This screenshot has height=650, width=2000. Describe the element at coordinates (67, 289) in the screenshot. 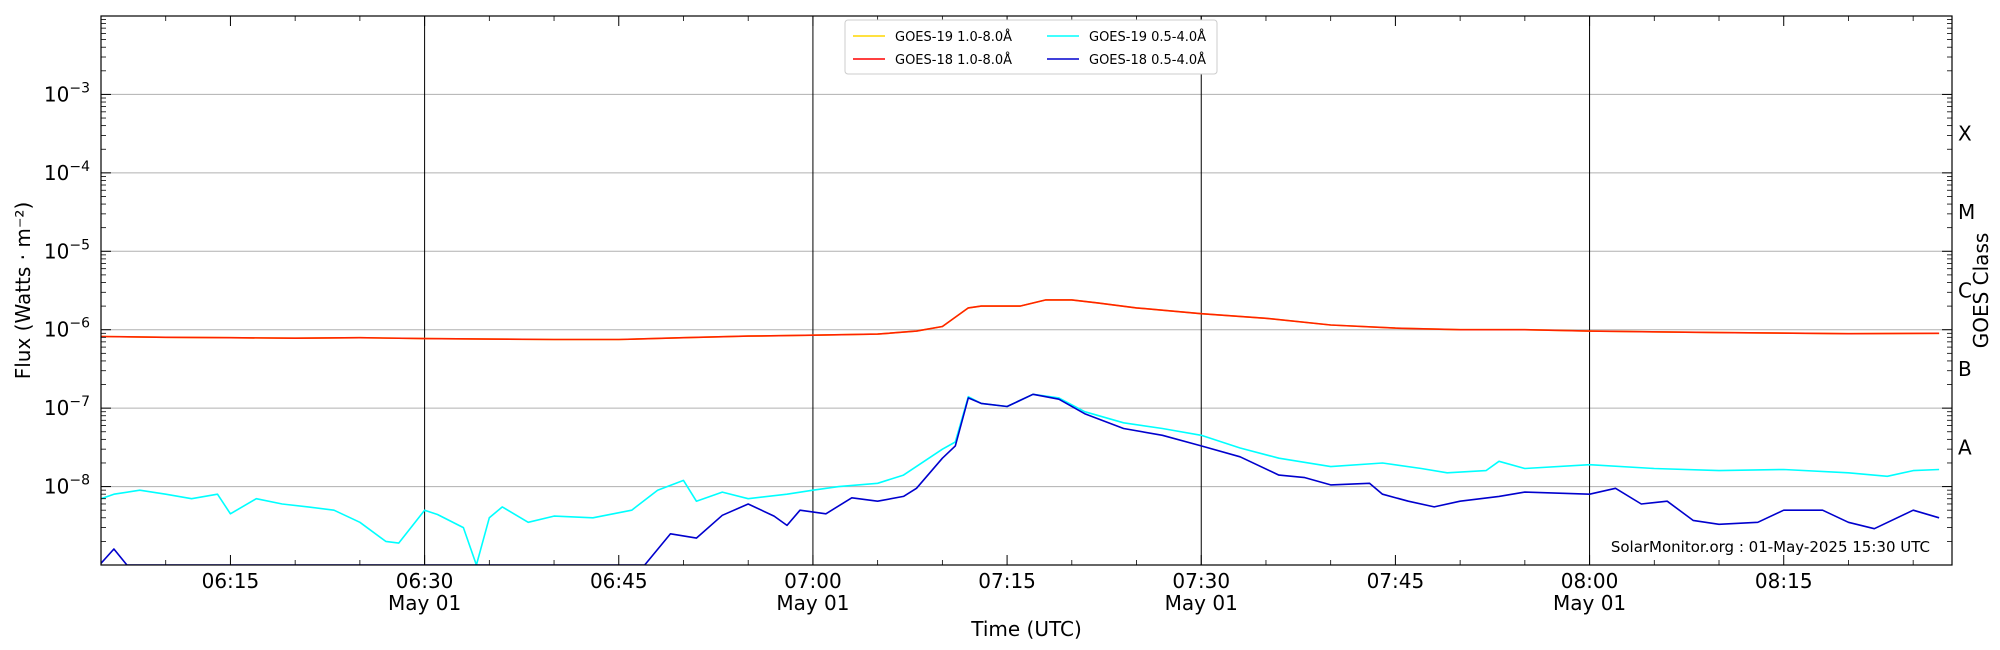

I see `y-tick-labels: 10⁻⁸ 10⁻⁷ 10⁻⁶ 10⁻⁵ 10⁻⁴ 10⁻³` at that location.